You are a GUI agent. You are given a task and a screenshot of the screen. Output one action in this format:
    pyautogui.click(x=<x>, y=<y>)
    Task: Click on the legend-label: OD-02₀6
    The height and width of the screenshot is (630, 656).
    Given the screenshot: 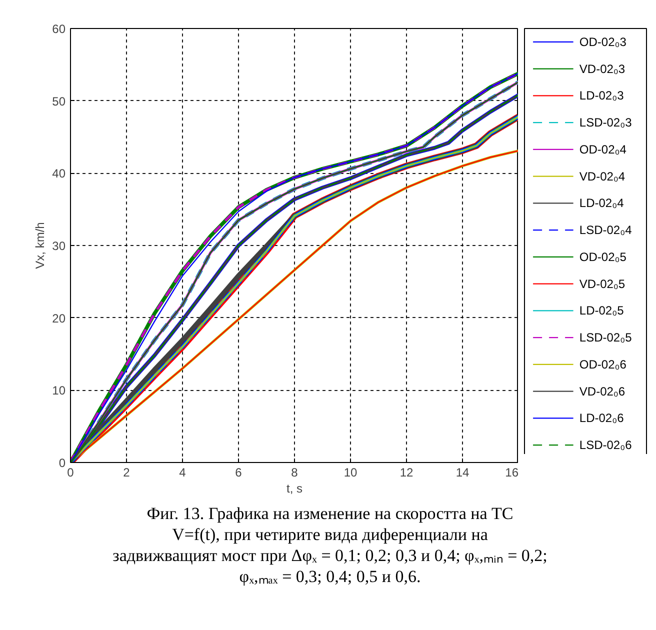 What is the action you would take?
    pyautogui.click(x=603, y=364)
    